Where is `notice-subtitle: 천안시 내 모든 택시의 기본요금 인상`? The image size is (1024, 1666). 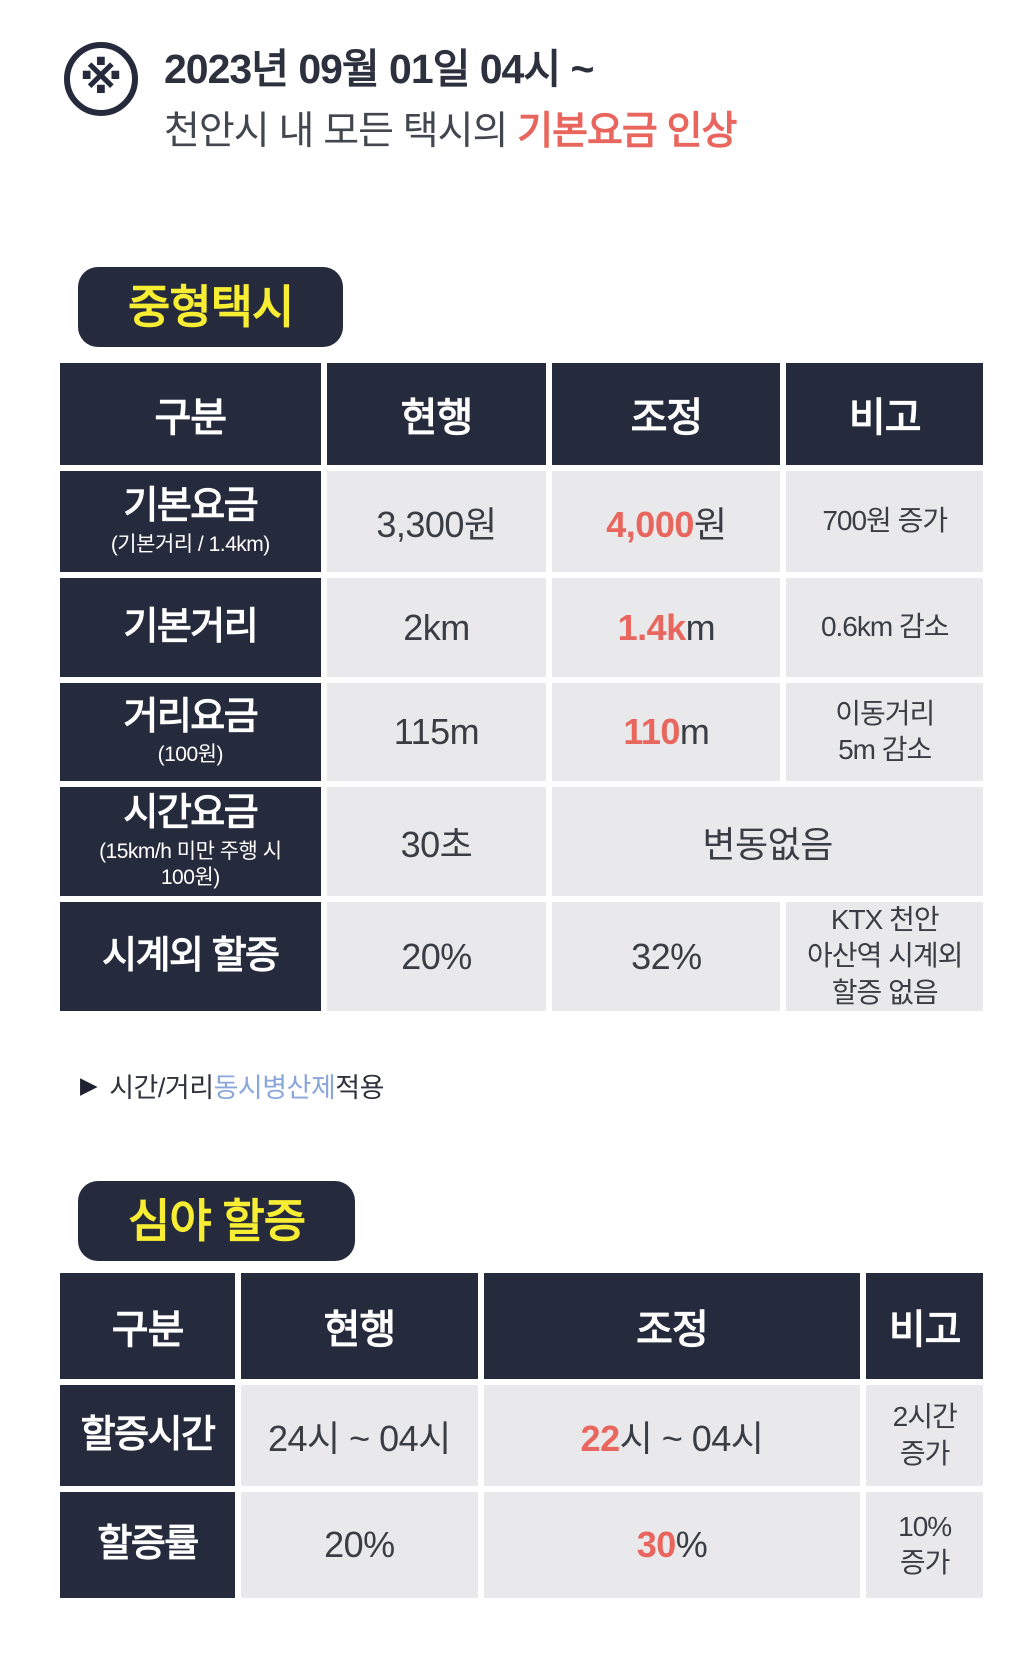
notice-subtitle: 천안시 내 모든 택시의 기본요금 인상 is located at coordinates (450, 132).